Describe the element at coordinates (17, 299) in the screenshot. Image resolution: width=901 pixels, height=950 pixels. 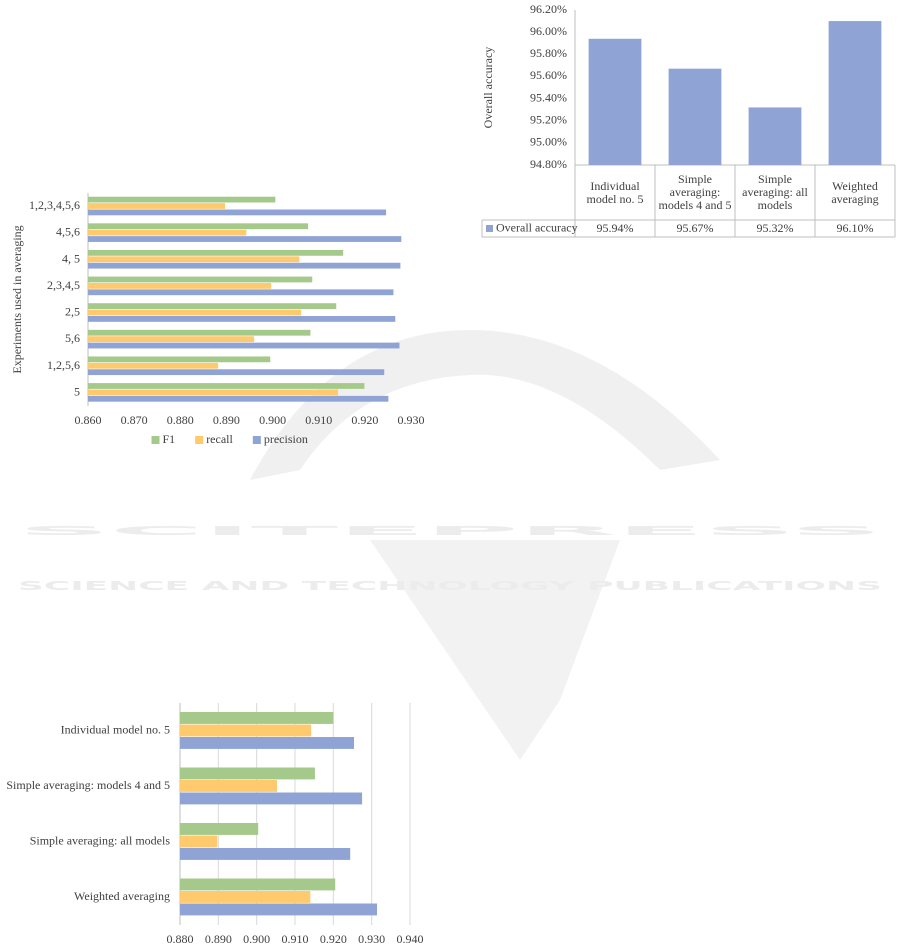
I see `y-axis-title: Experiments used in averaging` at that location.